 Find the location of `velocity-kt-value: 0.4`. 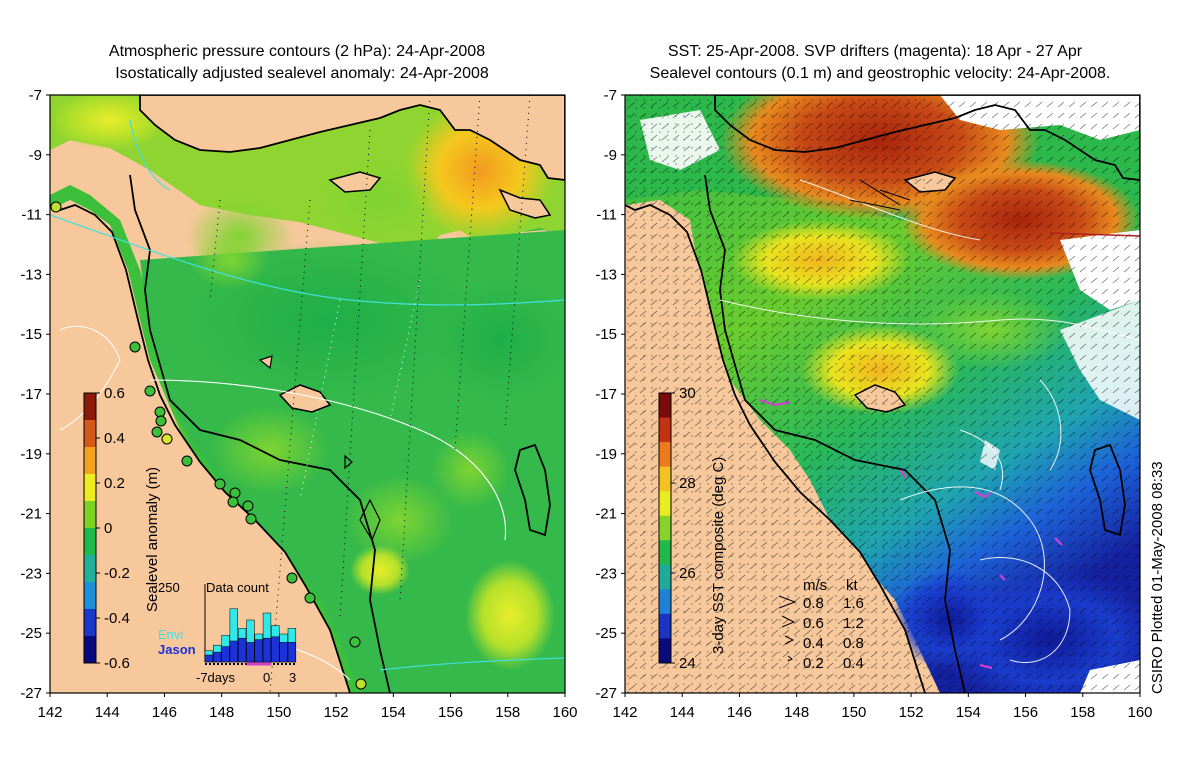

velocity-kt-value: 0.4 is located at coordinates (853, 663).